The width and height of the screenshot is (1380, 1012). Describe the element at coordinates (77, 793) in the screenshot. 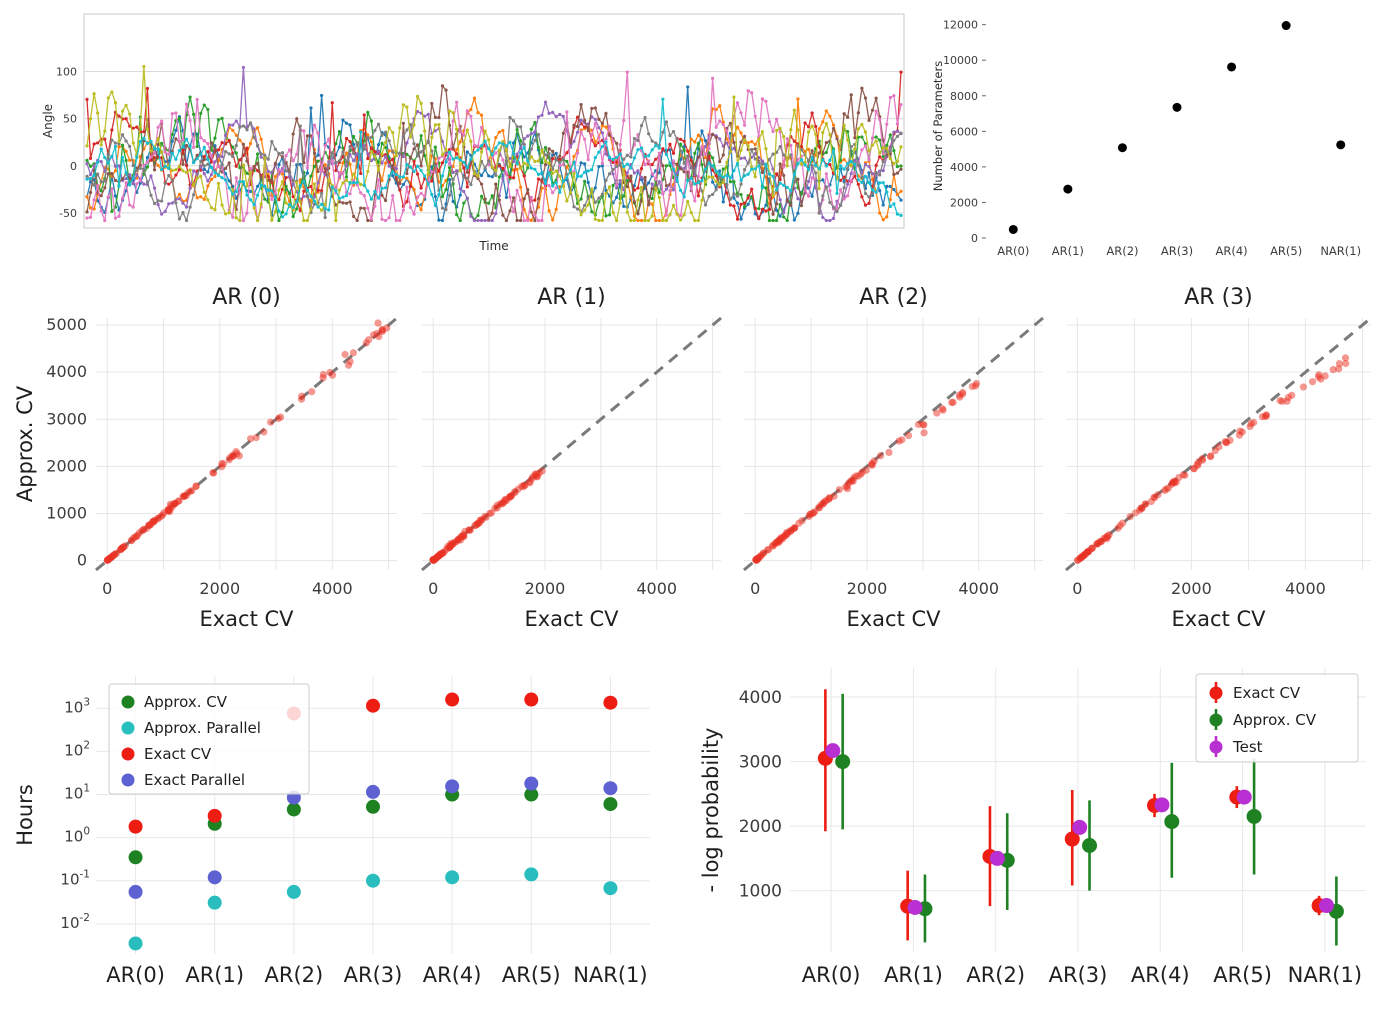

I see `svg-text: 10¹` at that location.